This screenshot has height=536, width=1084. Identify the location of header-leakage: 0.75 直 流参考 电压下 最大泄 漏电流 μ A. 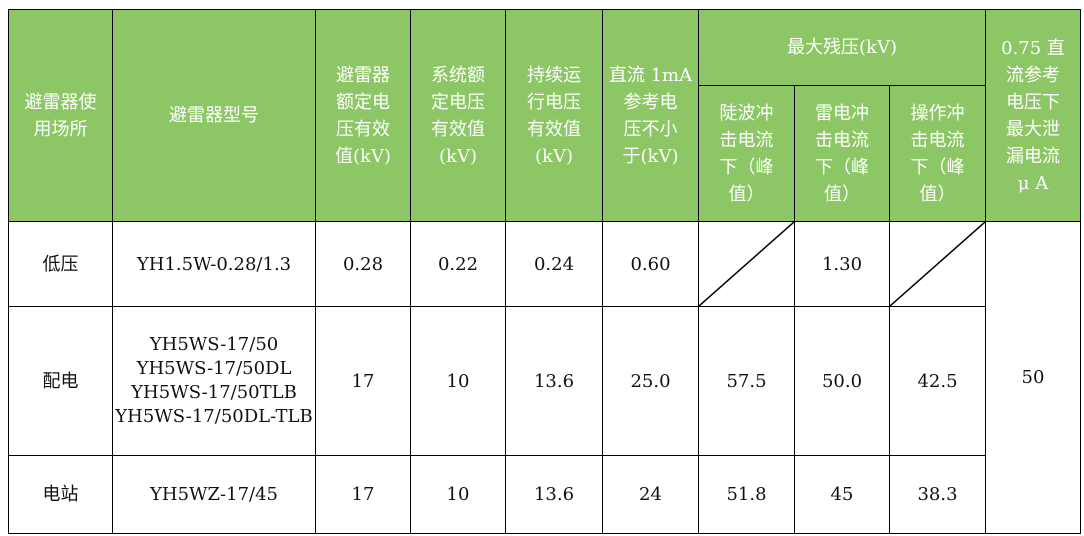
(1033, 115).